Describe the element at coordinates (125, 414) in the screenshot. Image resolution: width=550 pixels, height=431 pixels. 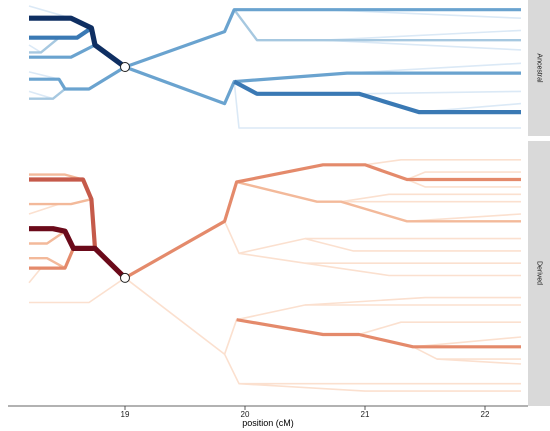
I see `x-tick-label-19: 19` at that location.